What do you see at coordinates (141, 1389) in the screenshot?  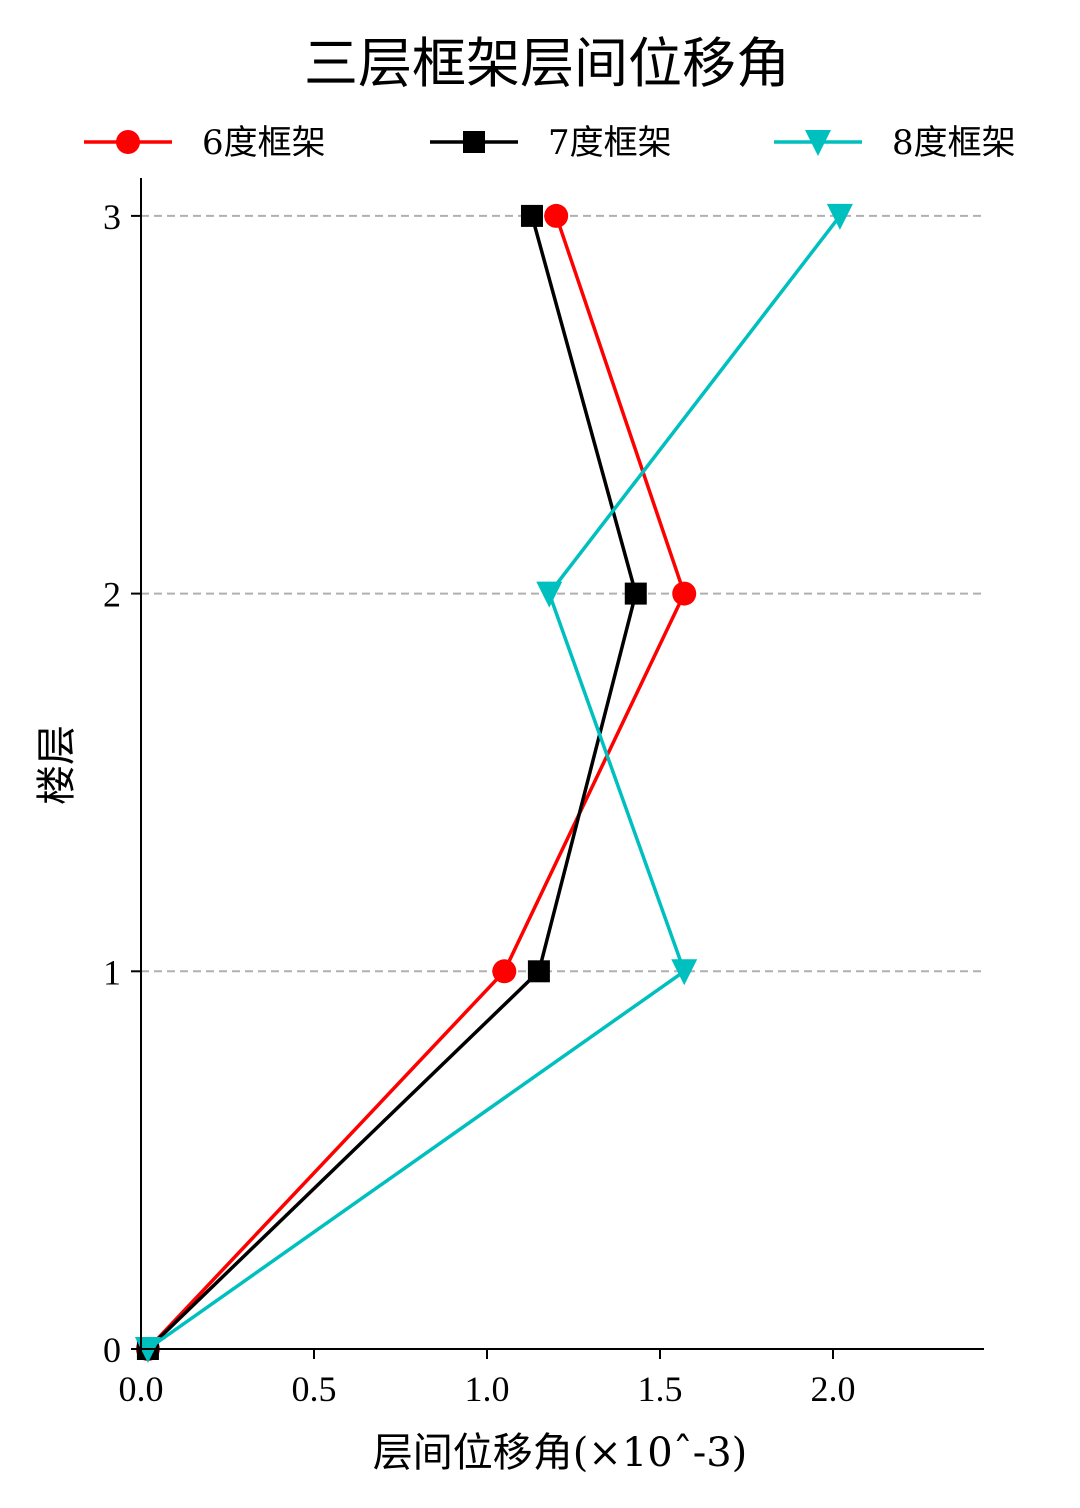 I see `x-tick-label-0: 0.0` at bounding box center [141, 1389].